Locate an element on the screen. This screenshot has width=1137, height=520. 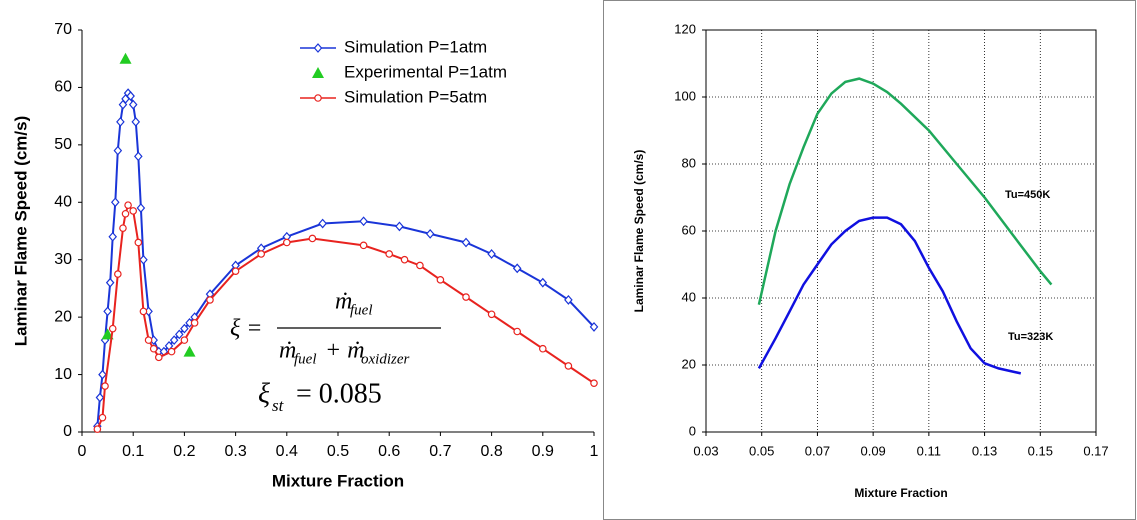
x-tick-label: 0.7 is located at coordinates (440, 451).